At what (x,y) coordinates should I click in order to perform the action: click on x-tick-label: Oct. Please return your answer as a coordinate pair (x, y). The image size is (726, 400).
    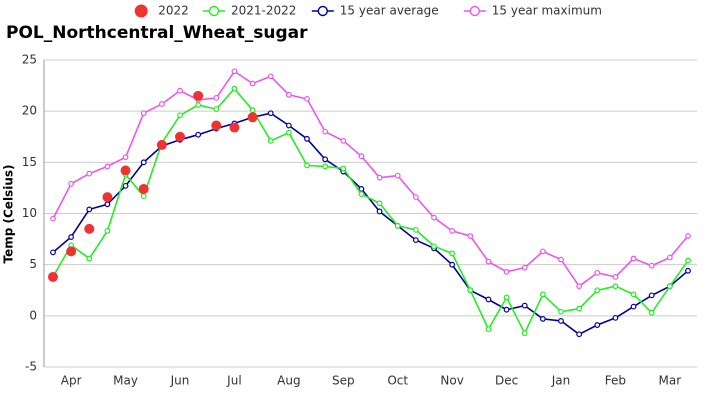
    Looking at the image, I should click on (397, 381).